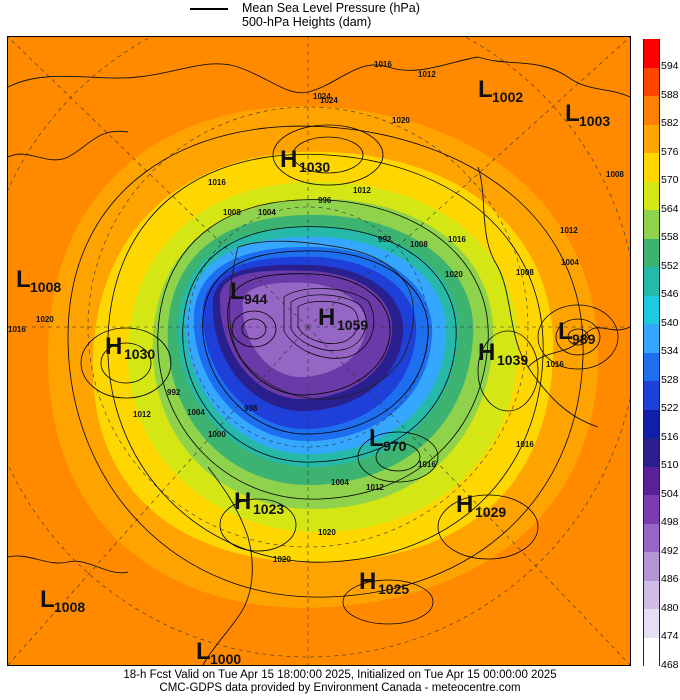  What do you see at coordinates (594, 121) in the screenshot?
I see `pressure-system-value: 1003` at bounding box center [594, 121].